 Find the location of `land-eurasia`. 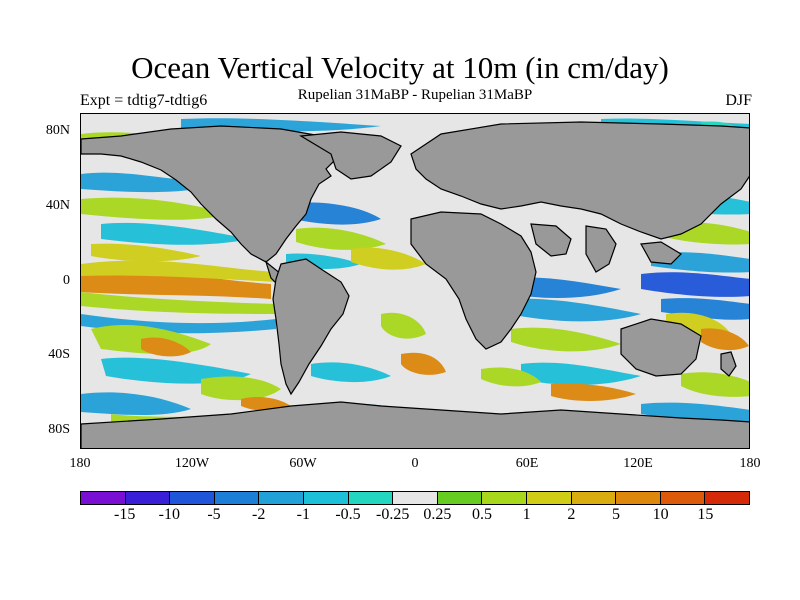

land-eurasia is located at coordinates (579, 180).